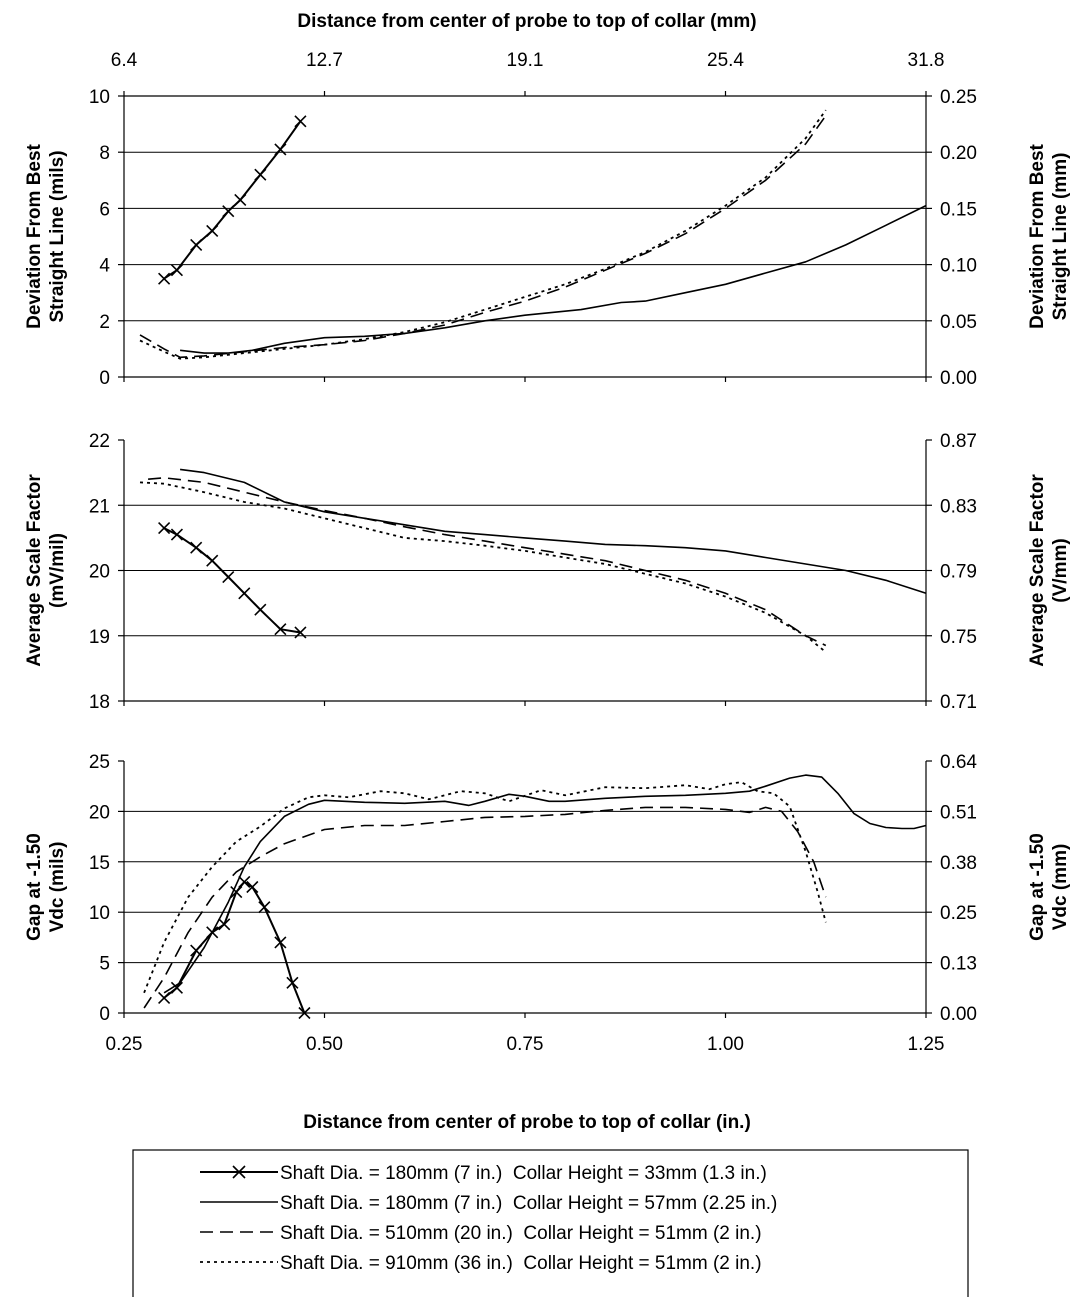 Image resolution: width=1074 pixels, height=1297 pixels. Describe the element at coordinates (1049, 570) in the screenshot. I see `right-axis-title: Average Scale Factor (V/mm)` at that location.